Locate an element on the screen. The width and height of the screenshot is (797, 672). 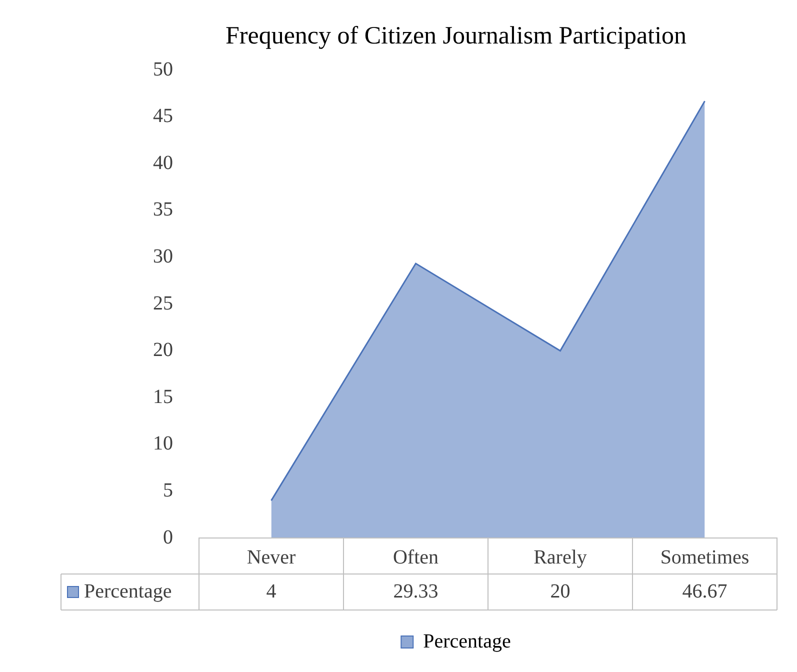
y-tick-label: 0 is located at coordinates (168, 537).